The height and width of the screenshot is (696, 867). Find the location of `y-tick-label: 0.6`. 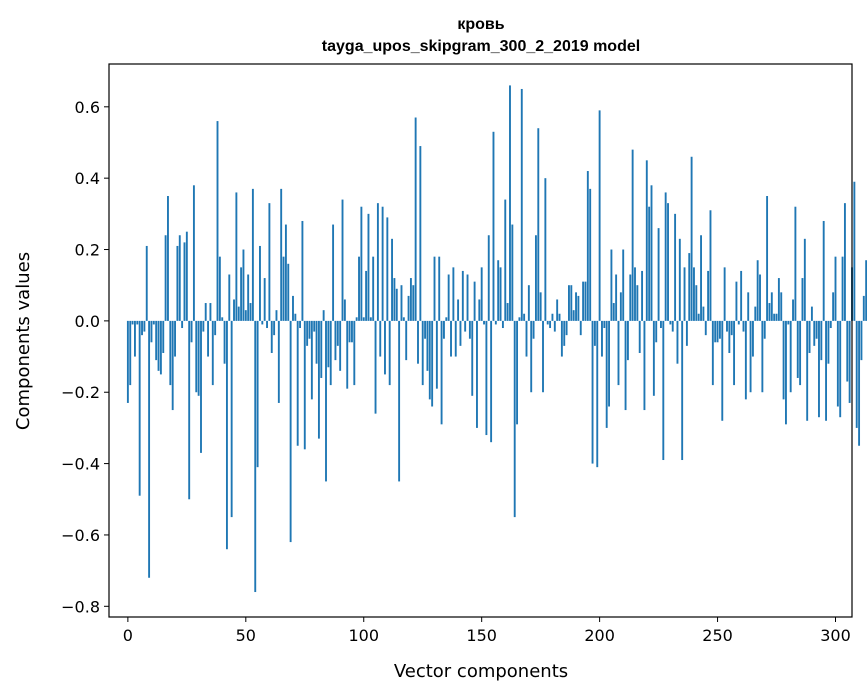

y-tick-label: 0.6 is located at coordinates (87, 107).